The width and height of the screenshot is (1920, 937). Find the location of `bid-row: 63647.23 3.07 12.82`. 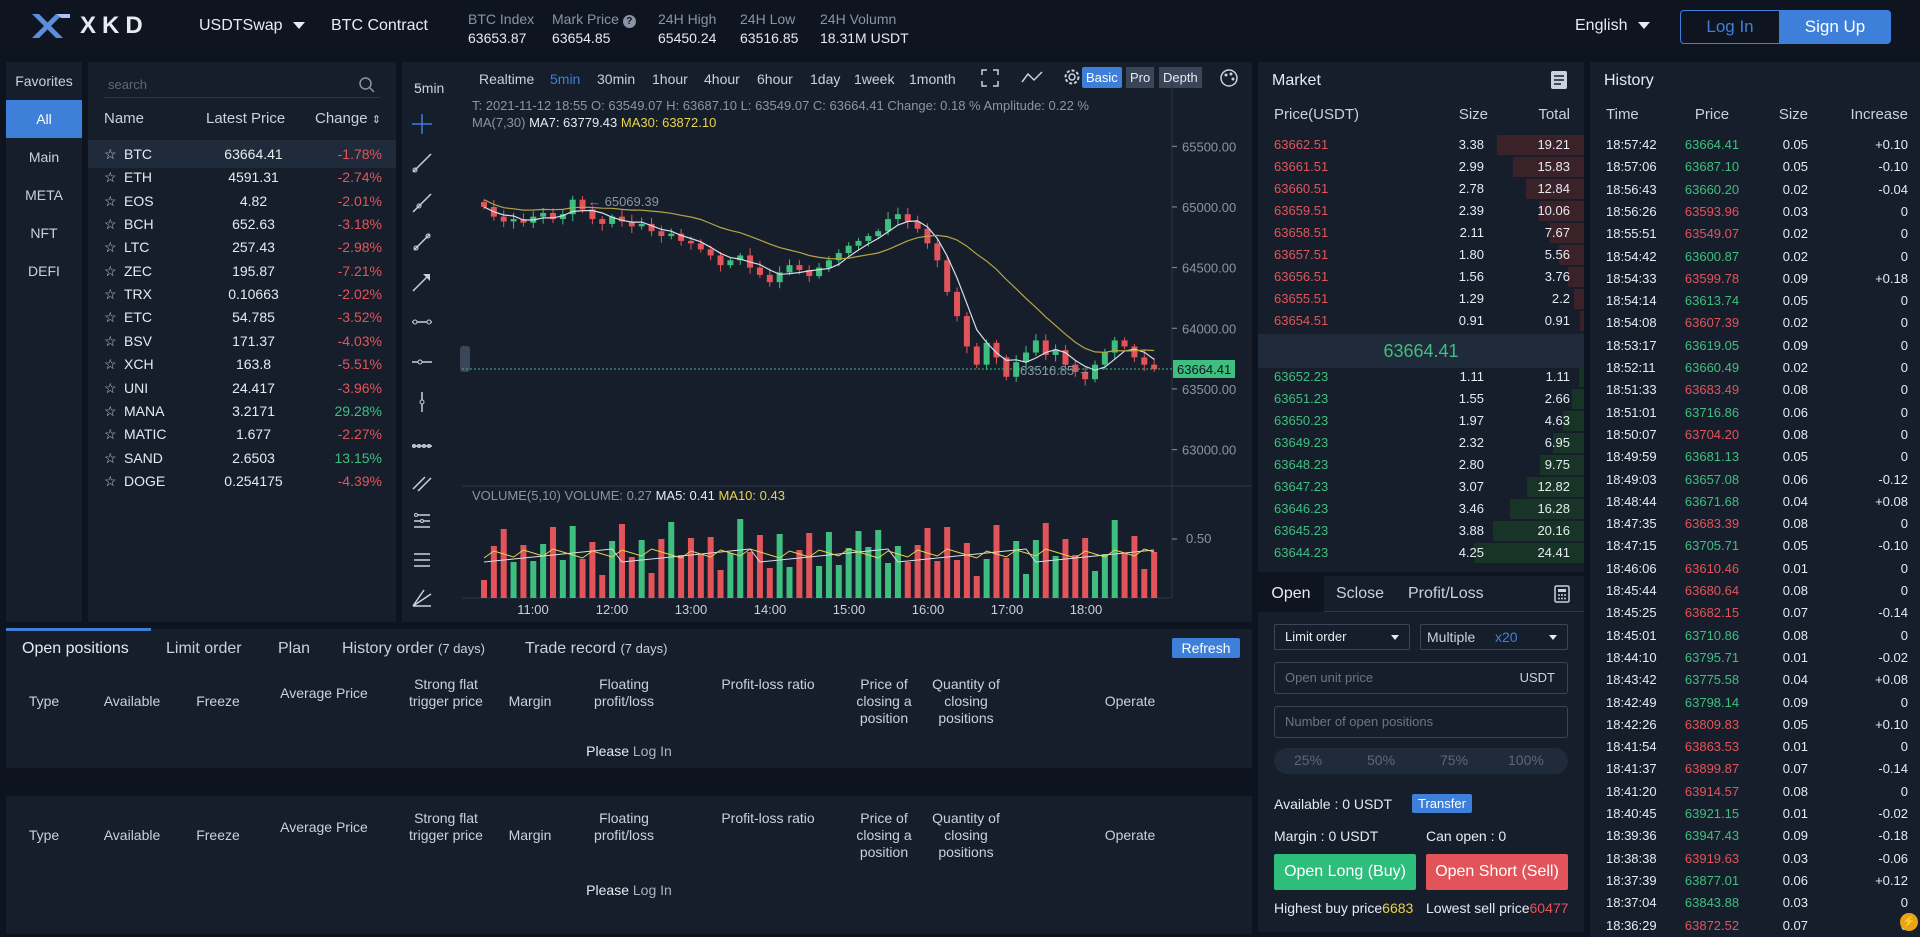

bid-row: 63647.23 3.07 12.82 is located at coordinates (1421, 487).